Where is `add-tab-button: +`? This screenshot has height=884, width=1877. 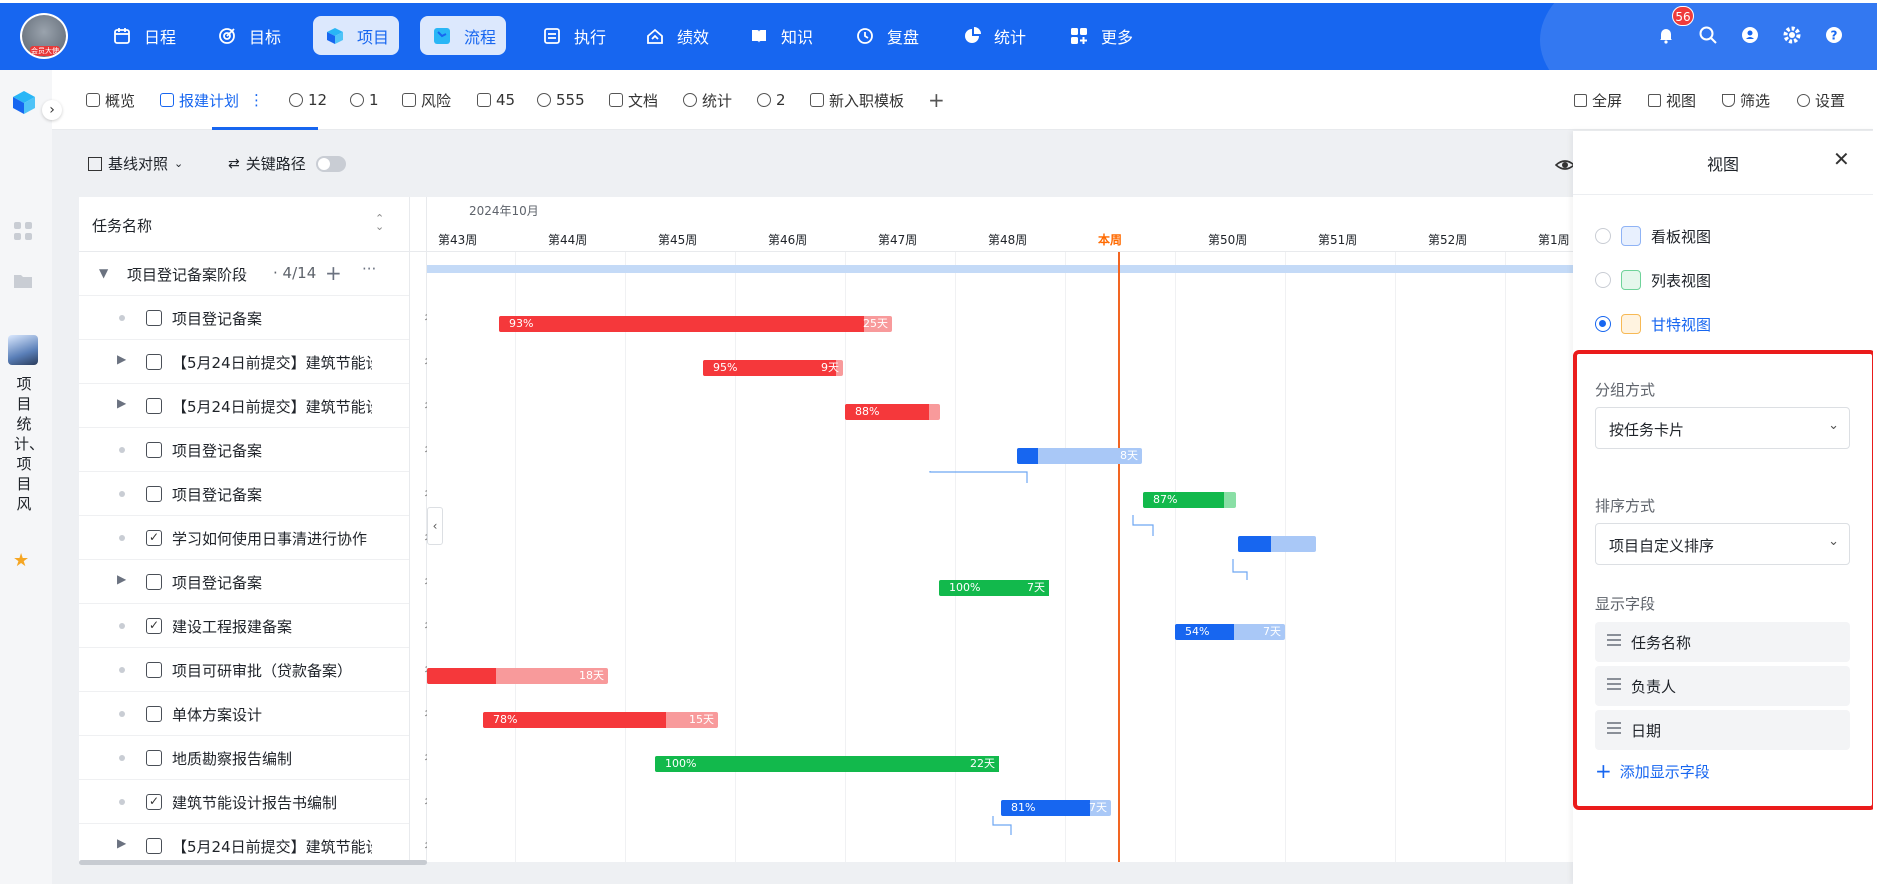
add-tab-button: + is located at coordinates (936, 100).